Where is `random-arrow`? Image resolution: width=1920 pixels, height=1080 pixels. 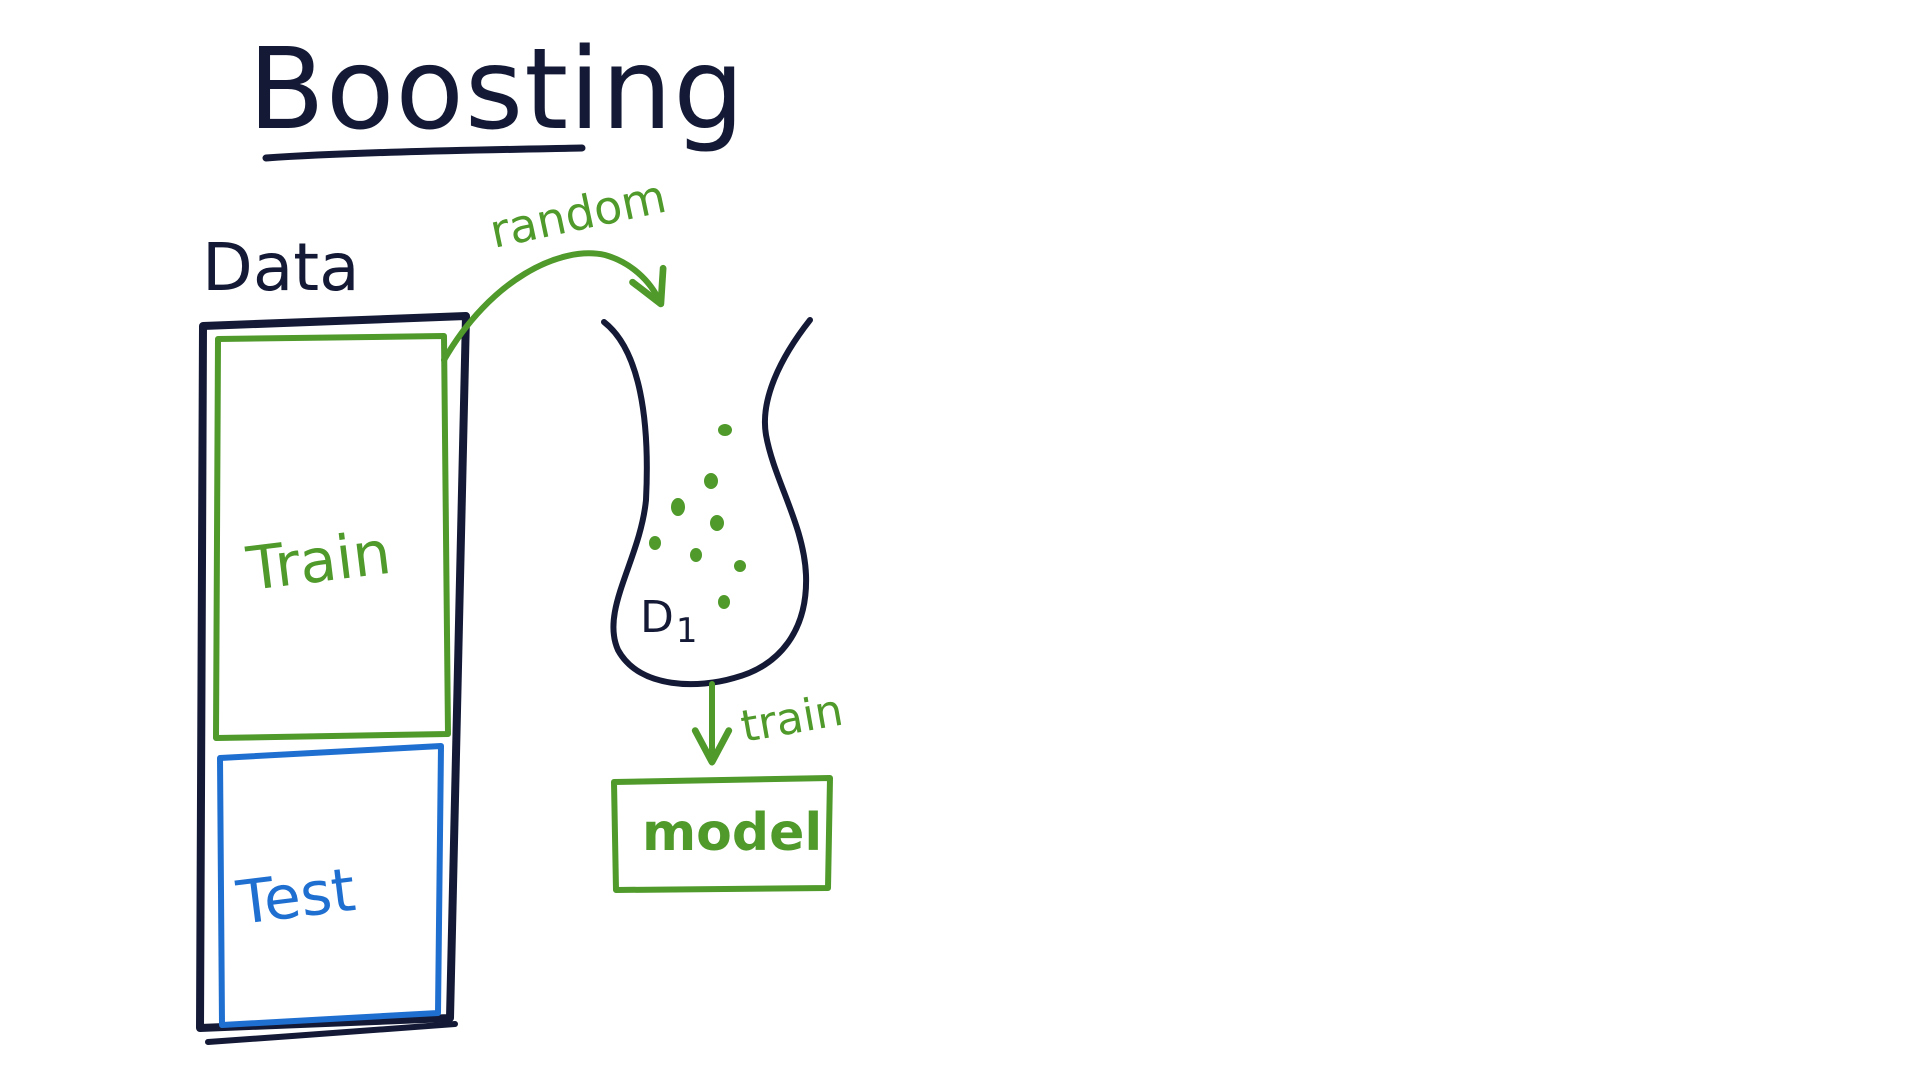
random-arrow is located at coordinates (554, 306).